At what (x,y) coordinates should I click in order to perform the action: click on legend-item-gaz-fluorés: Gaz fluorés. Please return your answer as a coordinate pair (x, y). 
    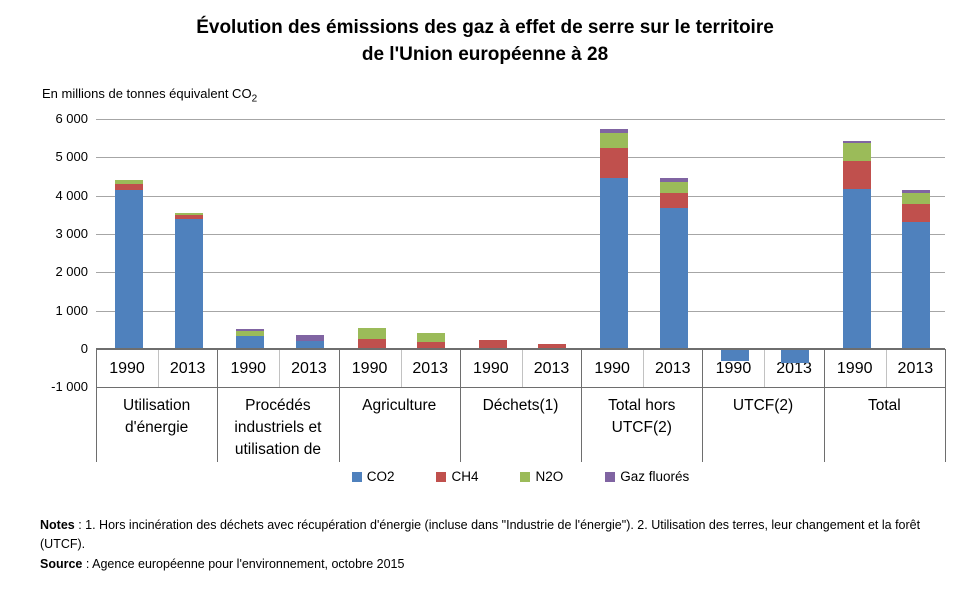
    Looking at the image, I should click on (647, 476).